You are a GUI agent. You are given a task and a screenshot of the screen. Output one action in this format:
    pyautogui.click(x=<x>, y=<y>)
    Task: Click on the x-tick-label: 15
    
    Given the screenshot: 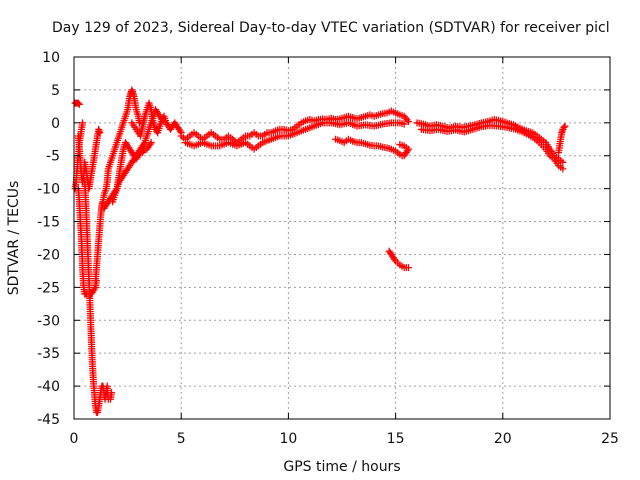 What is the action you would take?
    pyautogui.click(x=396, y=439)
    